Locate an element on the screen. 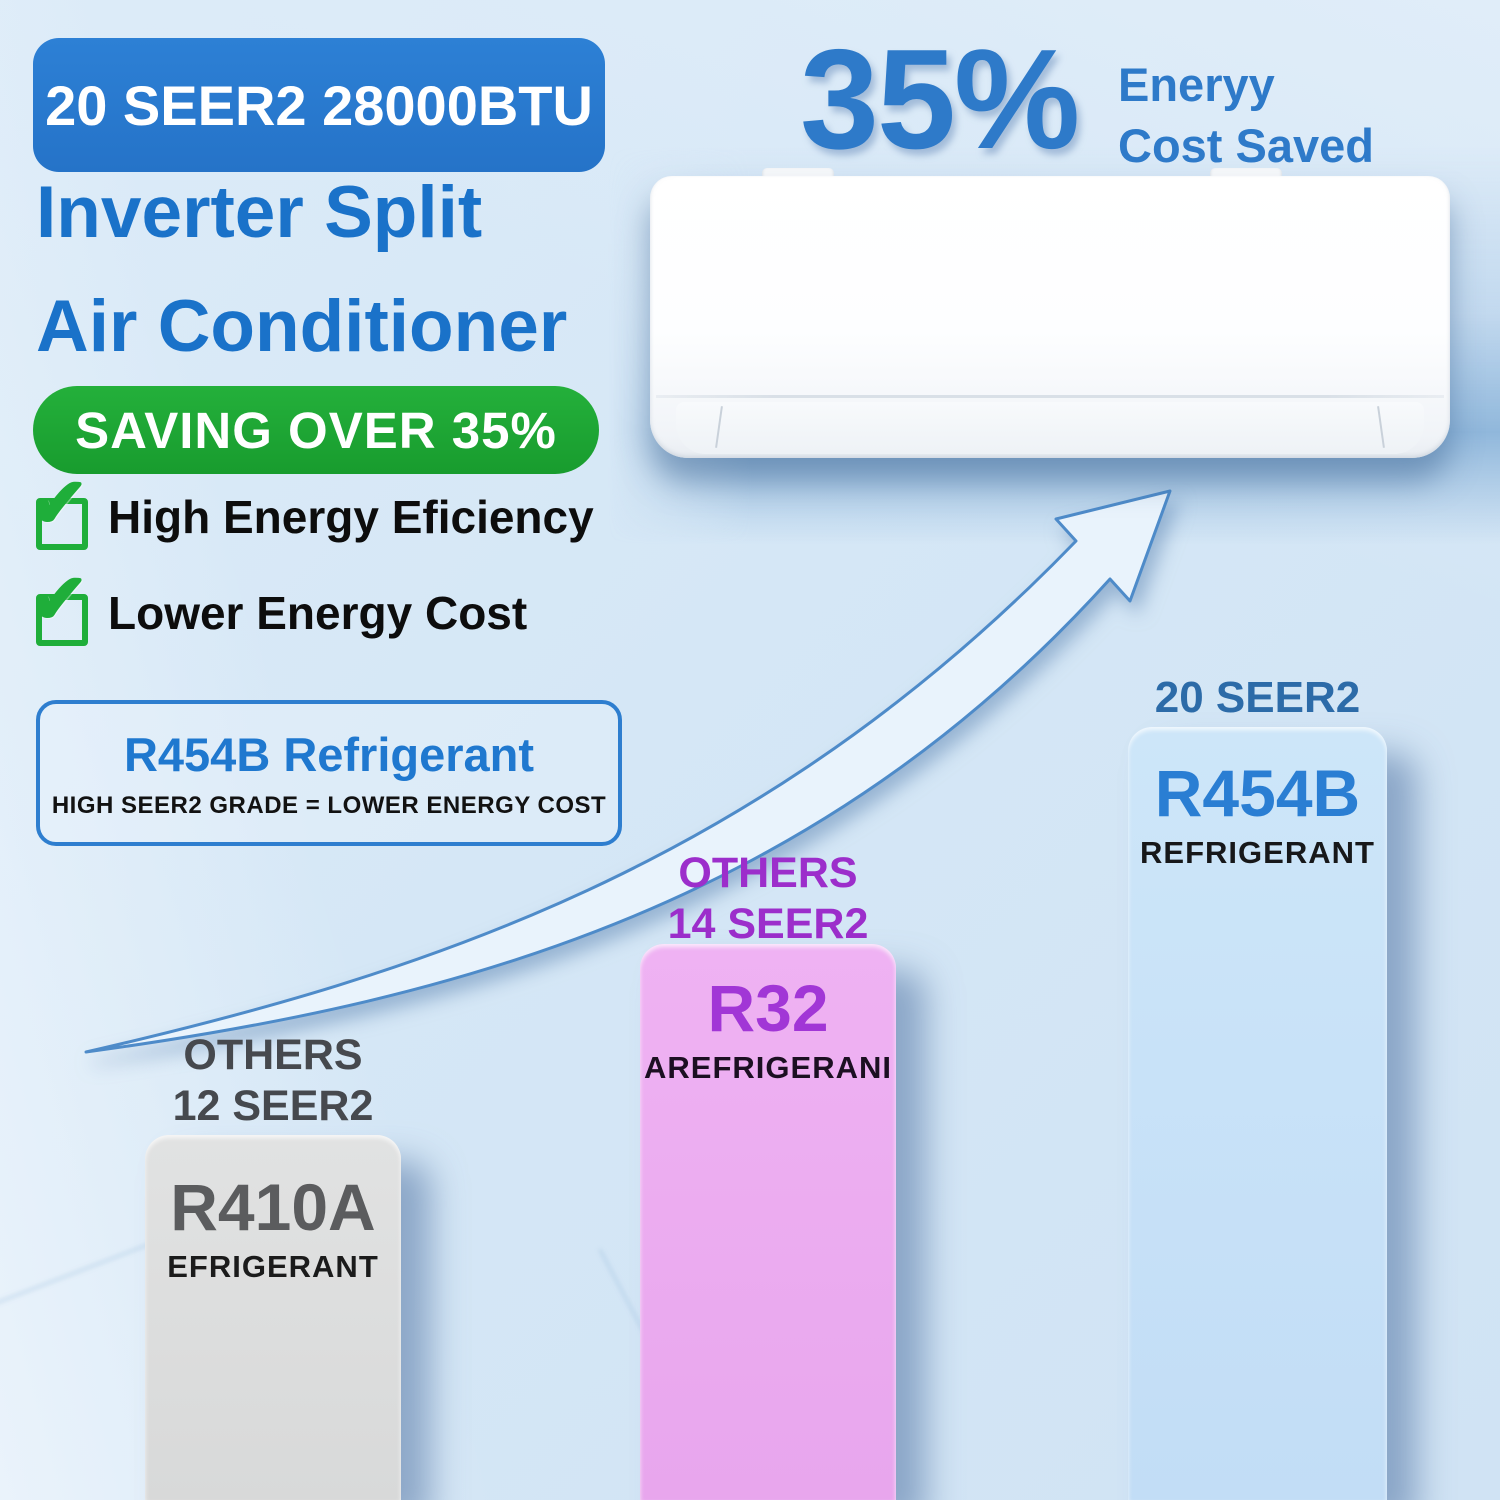  ac-air-deflector is located at coordinates (1050, 428).